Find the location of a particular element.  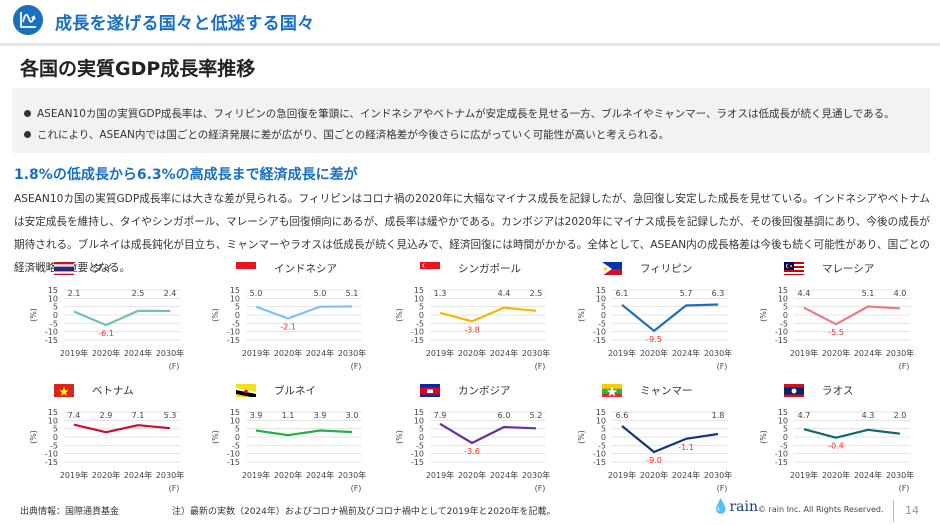

malaysia-flag-icon is located at coordinates (794, 268).